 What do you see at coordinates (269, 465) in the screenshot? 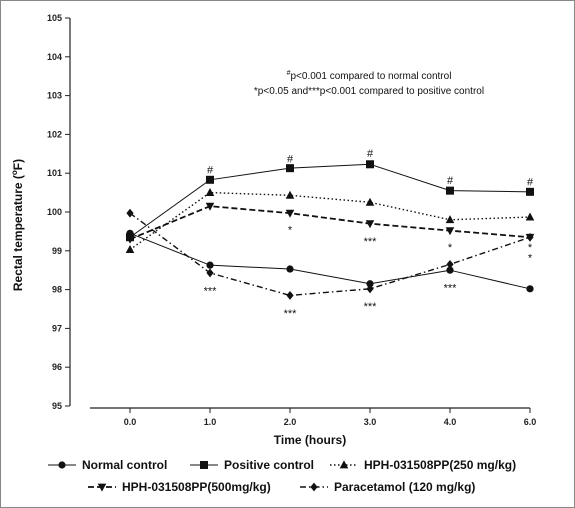
I see `legend-label: Positive control` at bounding box center [269, 465].